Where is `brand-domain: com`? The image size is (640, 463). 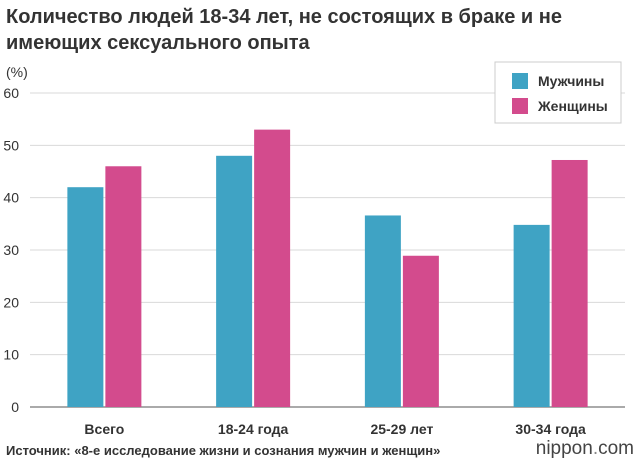
brand-domain: com is located at coordinates (616, 448).